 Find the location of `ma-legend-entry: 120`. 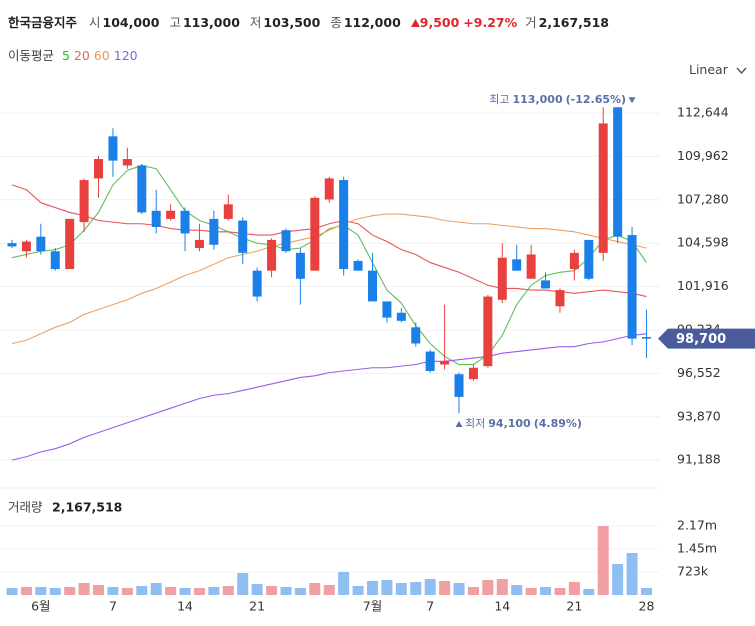

ma-legend-entry: 120 is located at coordinates (125, 55).